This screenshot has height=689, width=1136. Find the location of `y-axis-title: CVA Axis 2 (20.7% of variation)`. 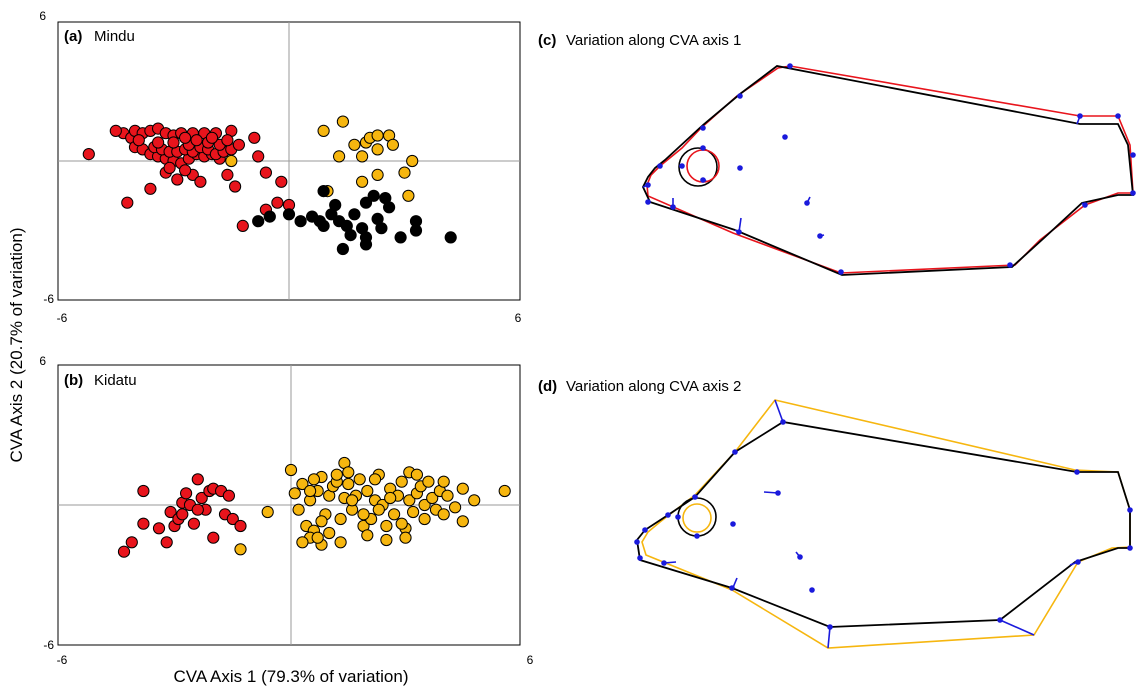

y-axis-title: CVA Axis 2 (20.7% of variation) is located at coordinates (16, 345).